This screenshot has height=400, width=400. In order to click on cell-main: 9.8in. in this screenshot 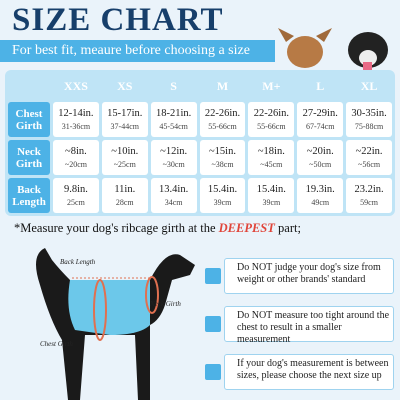, I will do `click(75, 189)`.